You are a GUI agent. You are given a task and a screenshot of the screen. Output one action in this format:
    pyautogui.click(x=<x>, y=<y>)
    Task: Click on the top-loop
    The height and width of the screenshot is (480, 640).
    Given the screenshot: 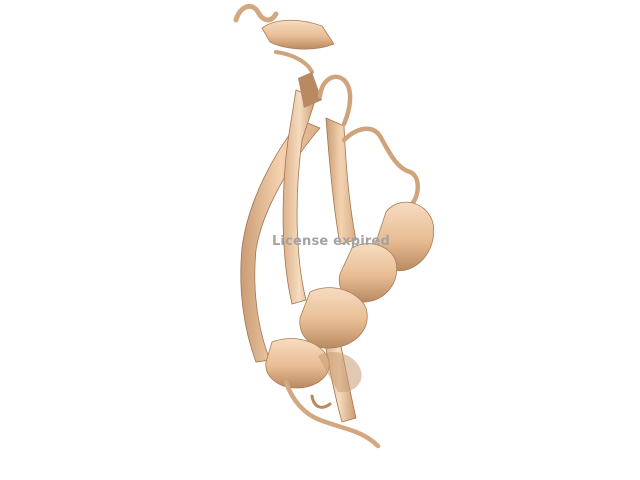 What is the action you would take?
    pyautogui.click(x=284, y=38)
    